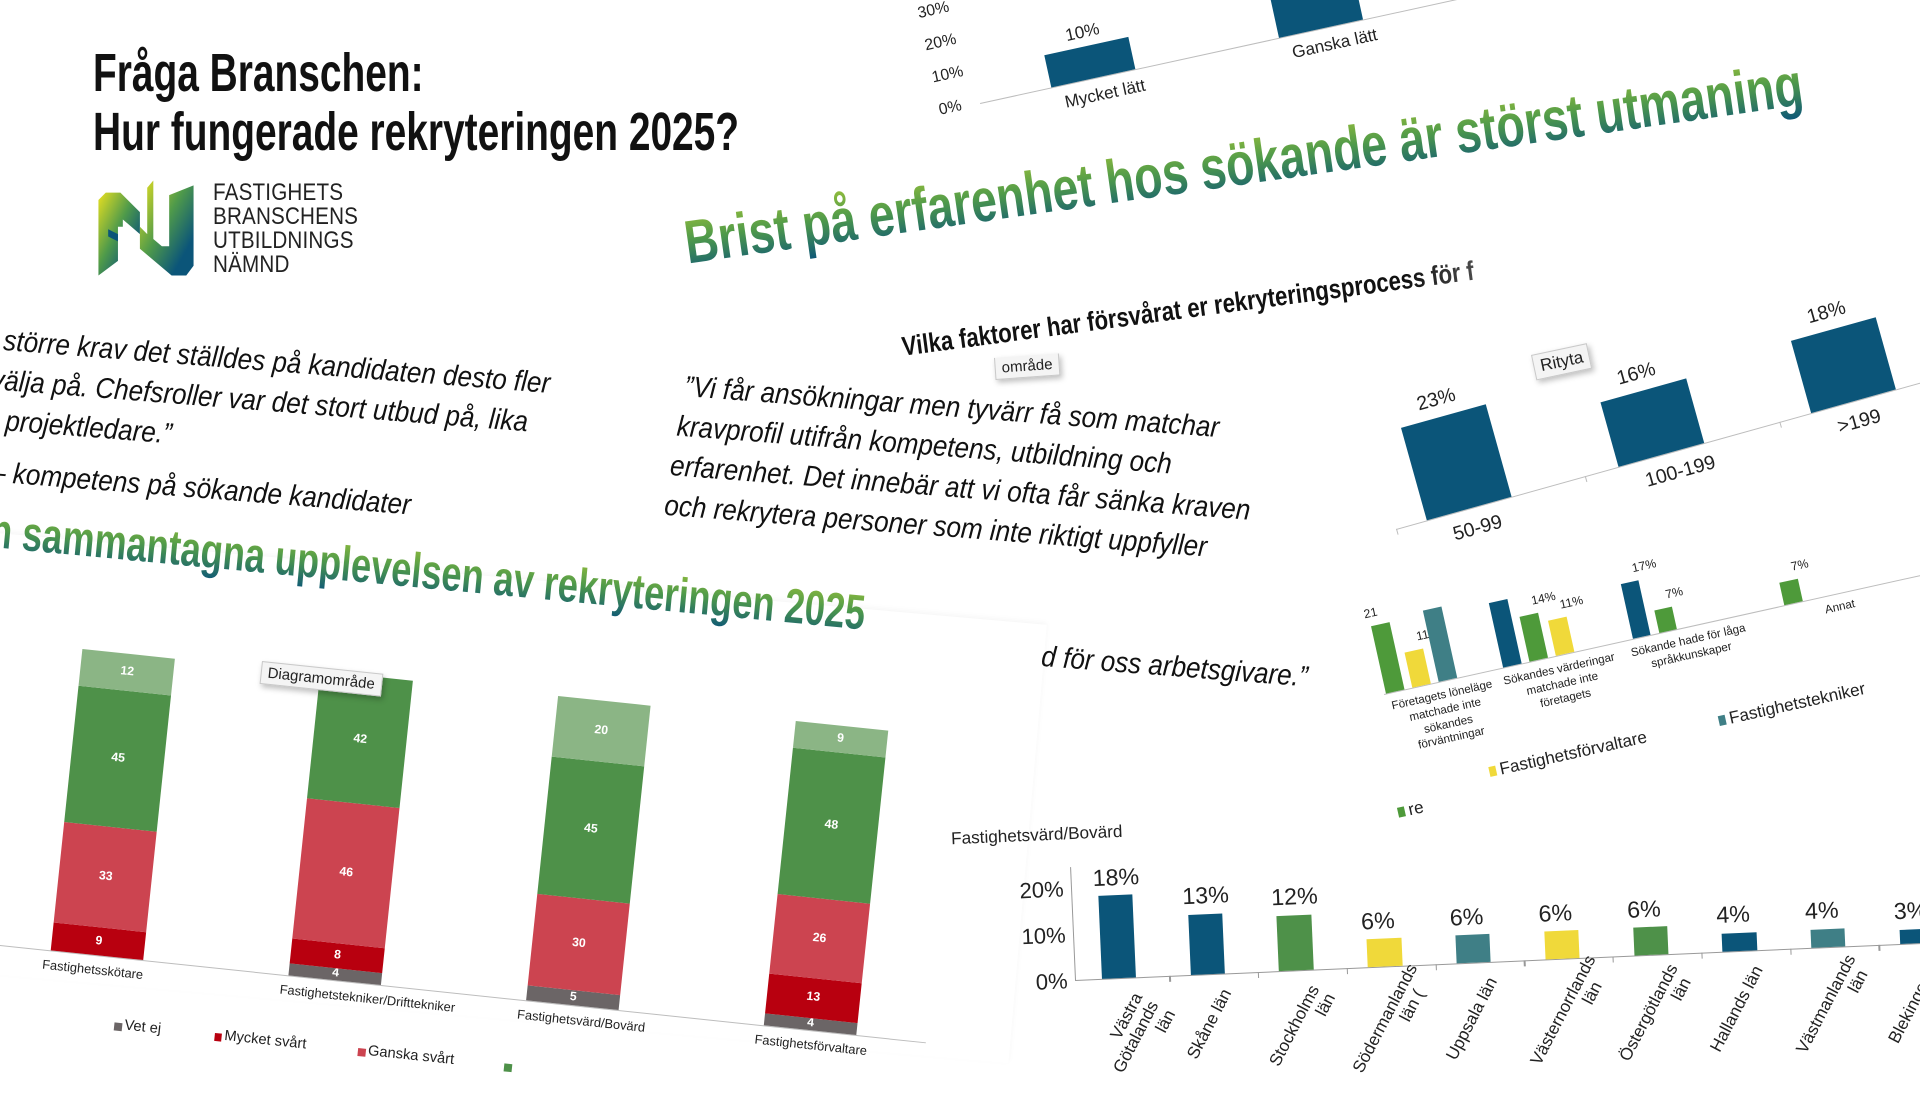  I want to click on data-label: 17%, so click(1644, 566).